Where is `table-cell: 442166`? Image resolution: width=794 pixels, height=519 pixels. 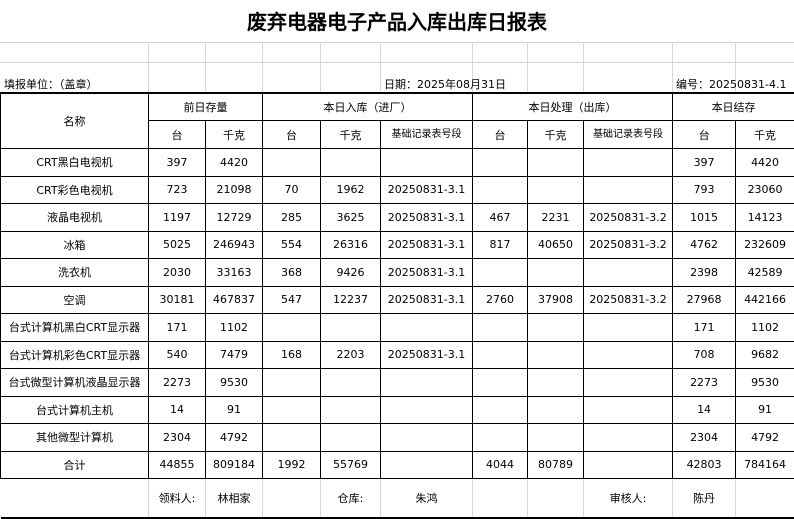 table-cell: 442166 is located at coordinates (765, 300).